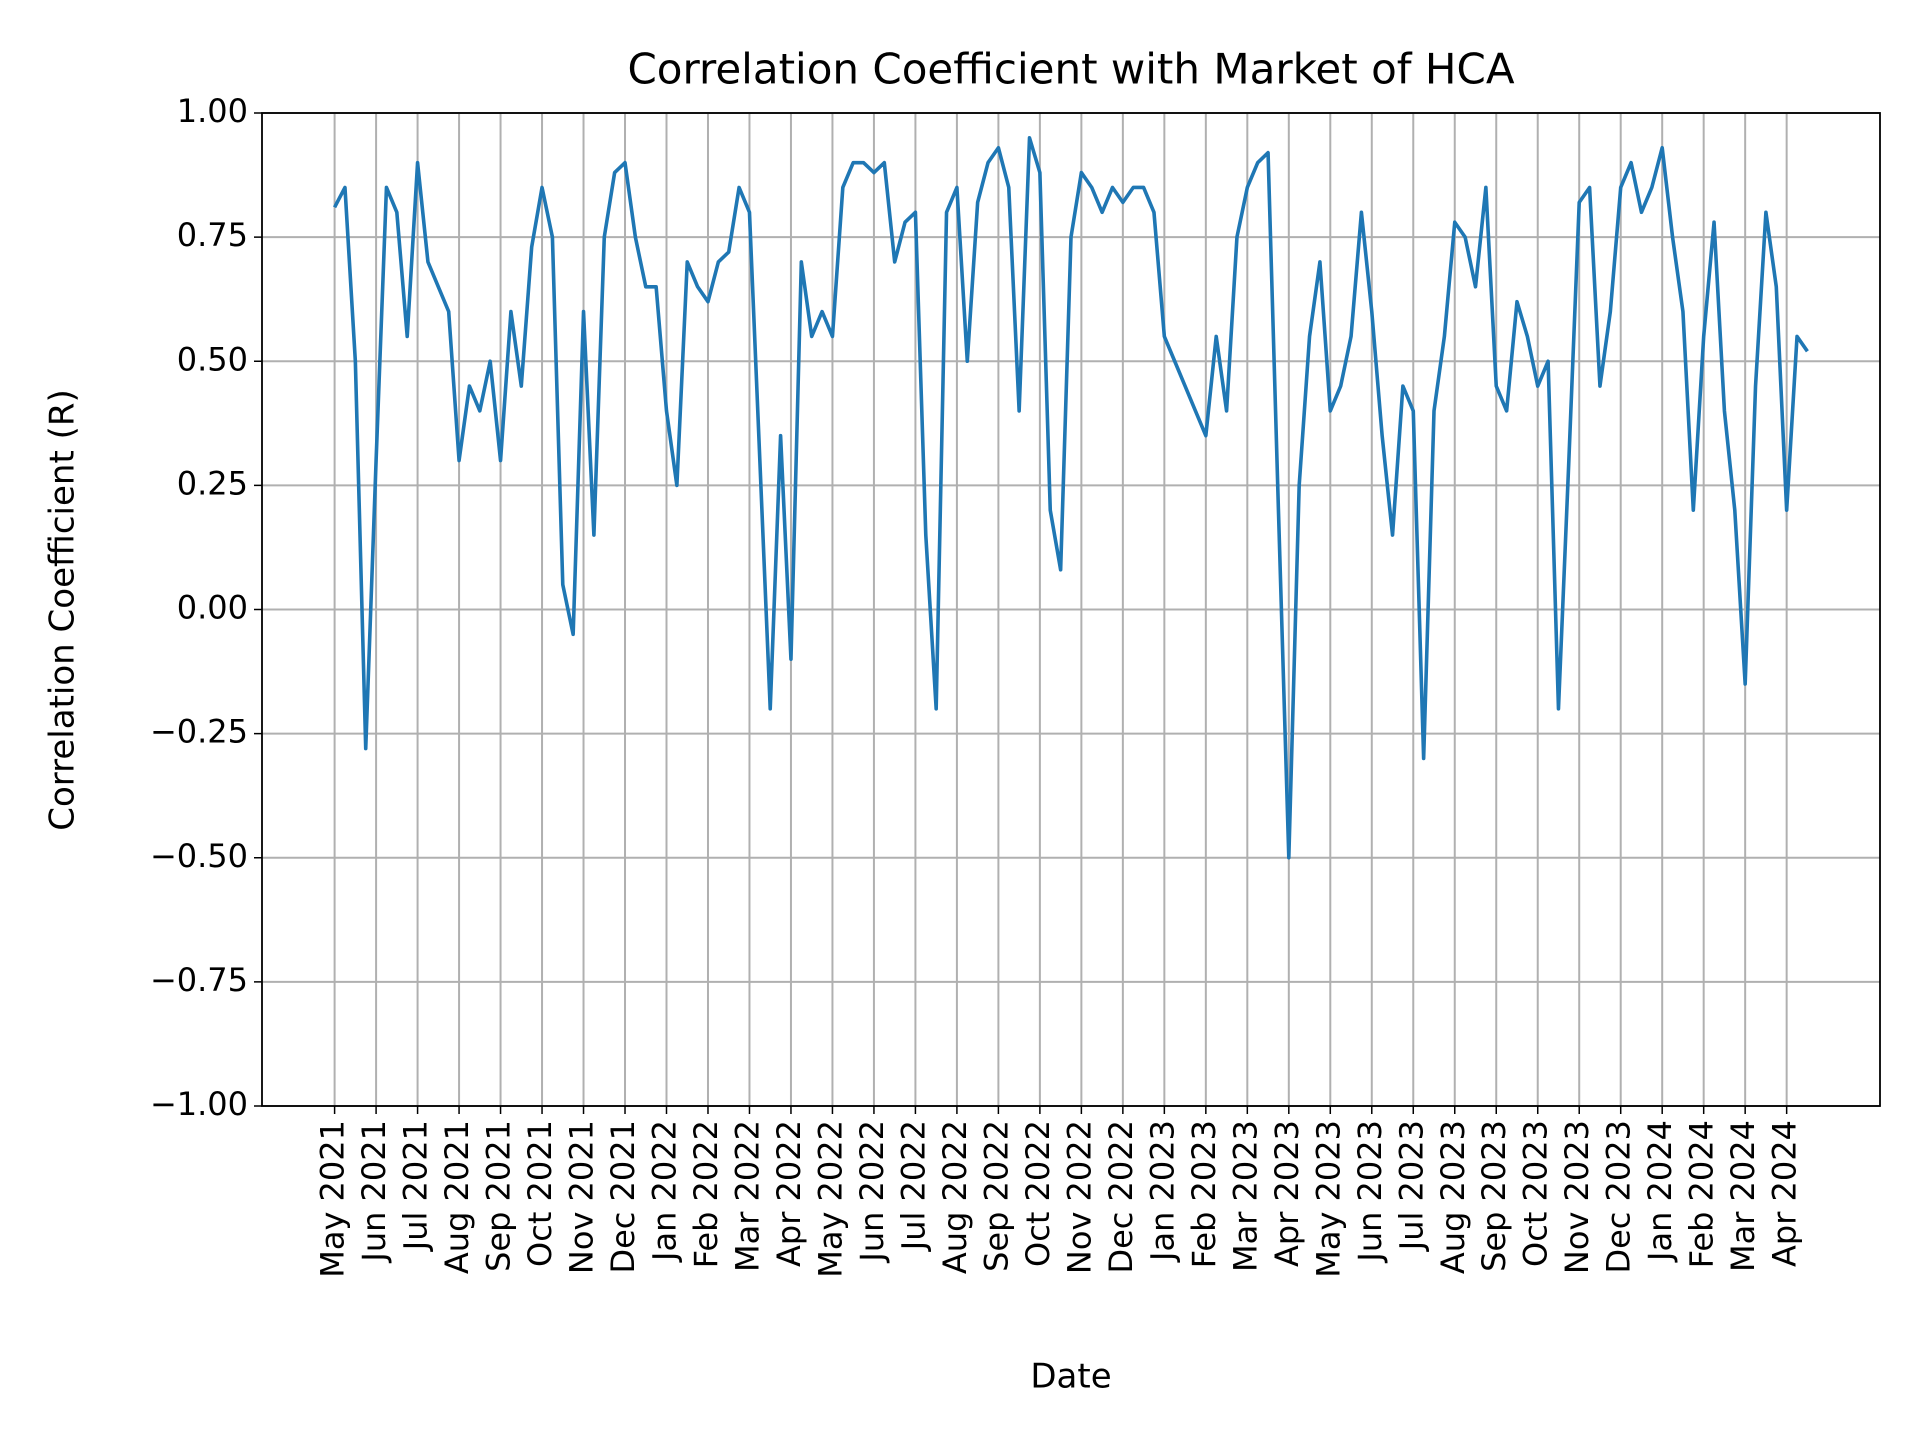 The image size is (1920, 1440). I want to click on x-tick-label: Oct 2023, so click(1536, 1193).